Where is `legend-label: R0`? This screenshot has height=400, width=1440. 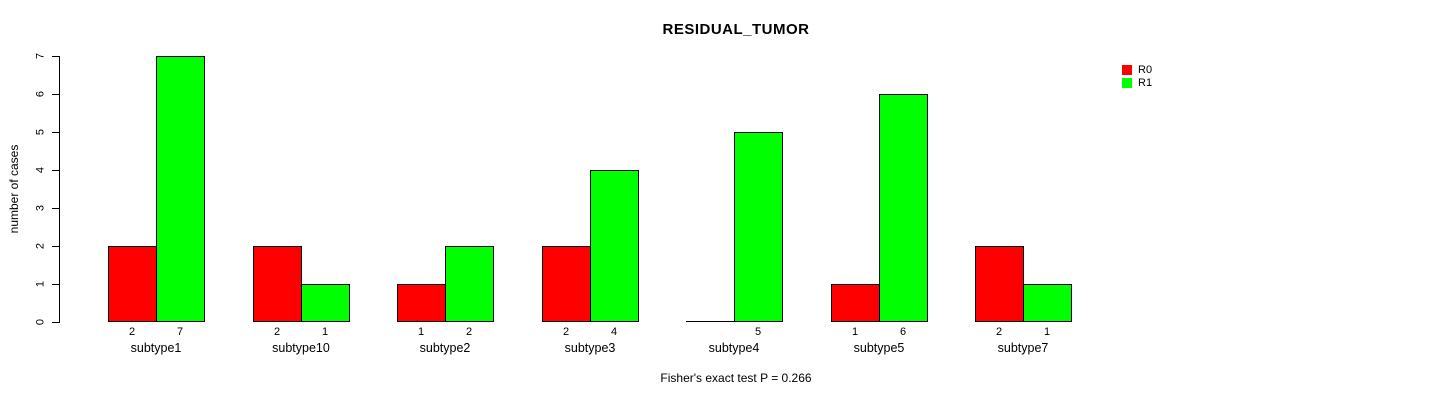
legend-label: R0 is located at coordinates (1145, 69).